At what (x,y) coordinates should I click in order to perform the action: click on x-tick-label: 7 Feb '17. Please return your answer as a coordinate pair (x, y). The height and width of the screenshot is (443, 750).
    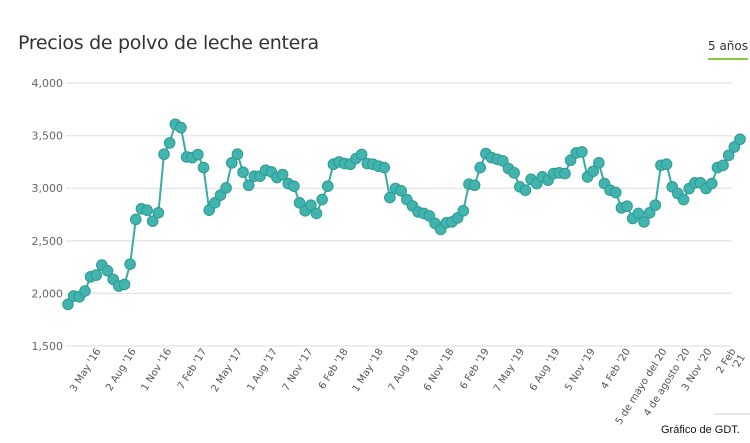
    Looking at the image, I should click on (193, 369).